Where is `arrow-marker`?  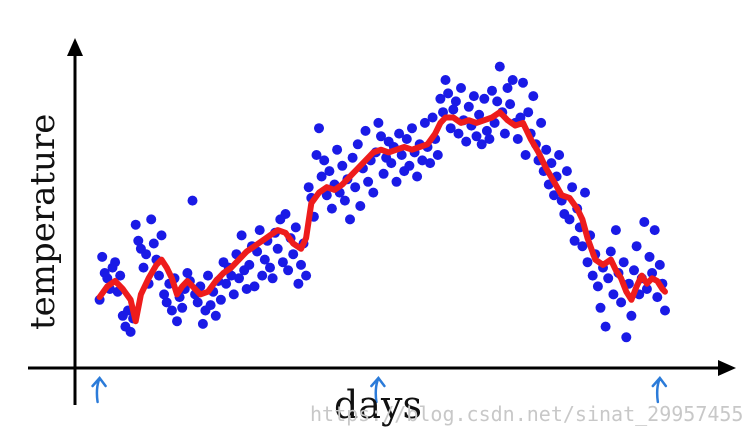
arrow-marker is located at coordinates (378, 390).